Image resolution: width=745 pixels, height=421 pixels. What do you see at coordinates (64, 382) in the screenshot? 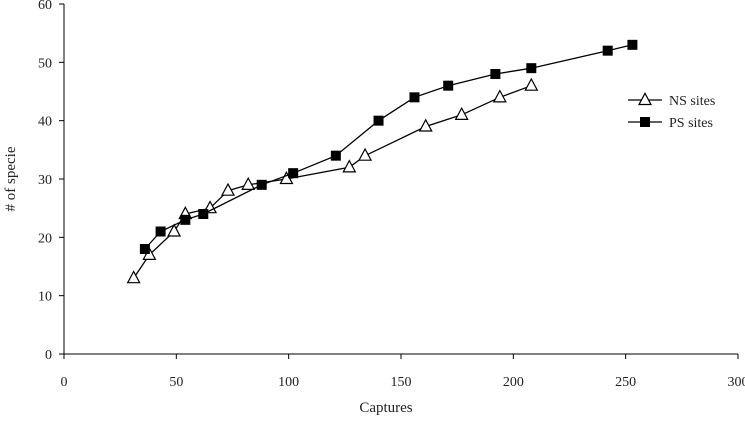
I see `x-tick-label: 0` at bounding box center [64, 382].